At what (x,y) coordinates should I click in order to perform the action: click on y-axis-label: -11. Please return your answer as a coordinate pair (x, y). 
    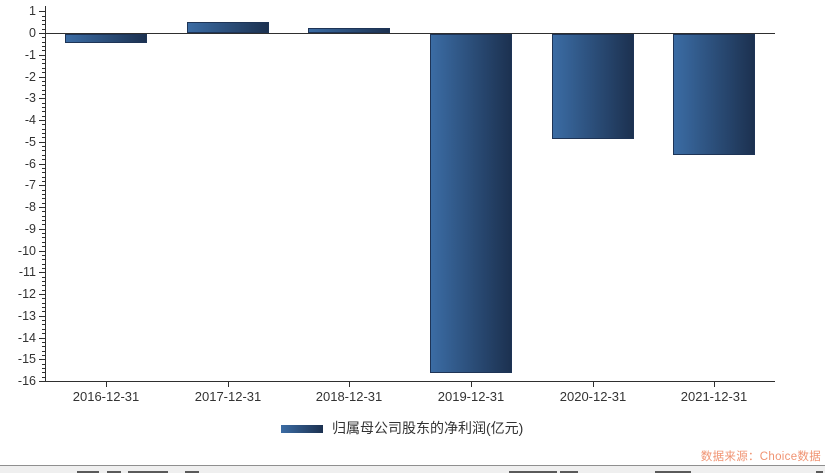
    Looking at the image, I should click on (27, 272).